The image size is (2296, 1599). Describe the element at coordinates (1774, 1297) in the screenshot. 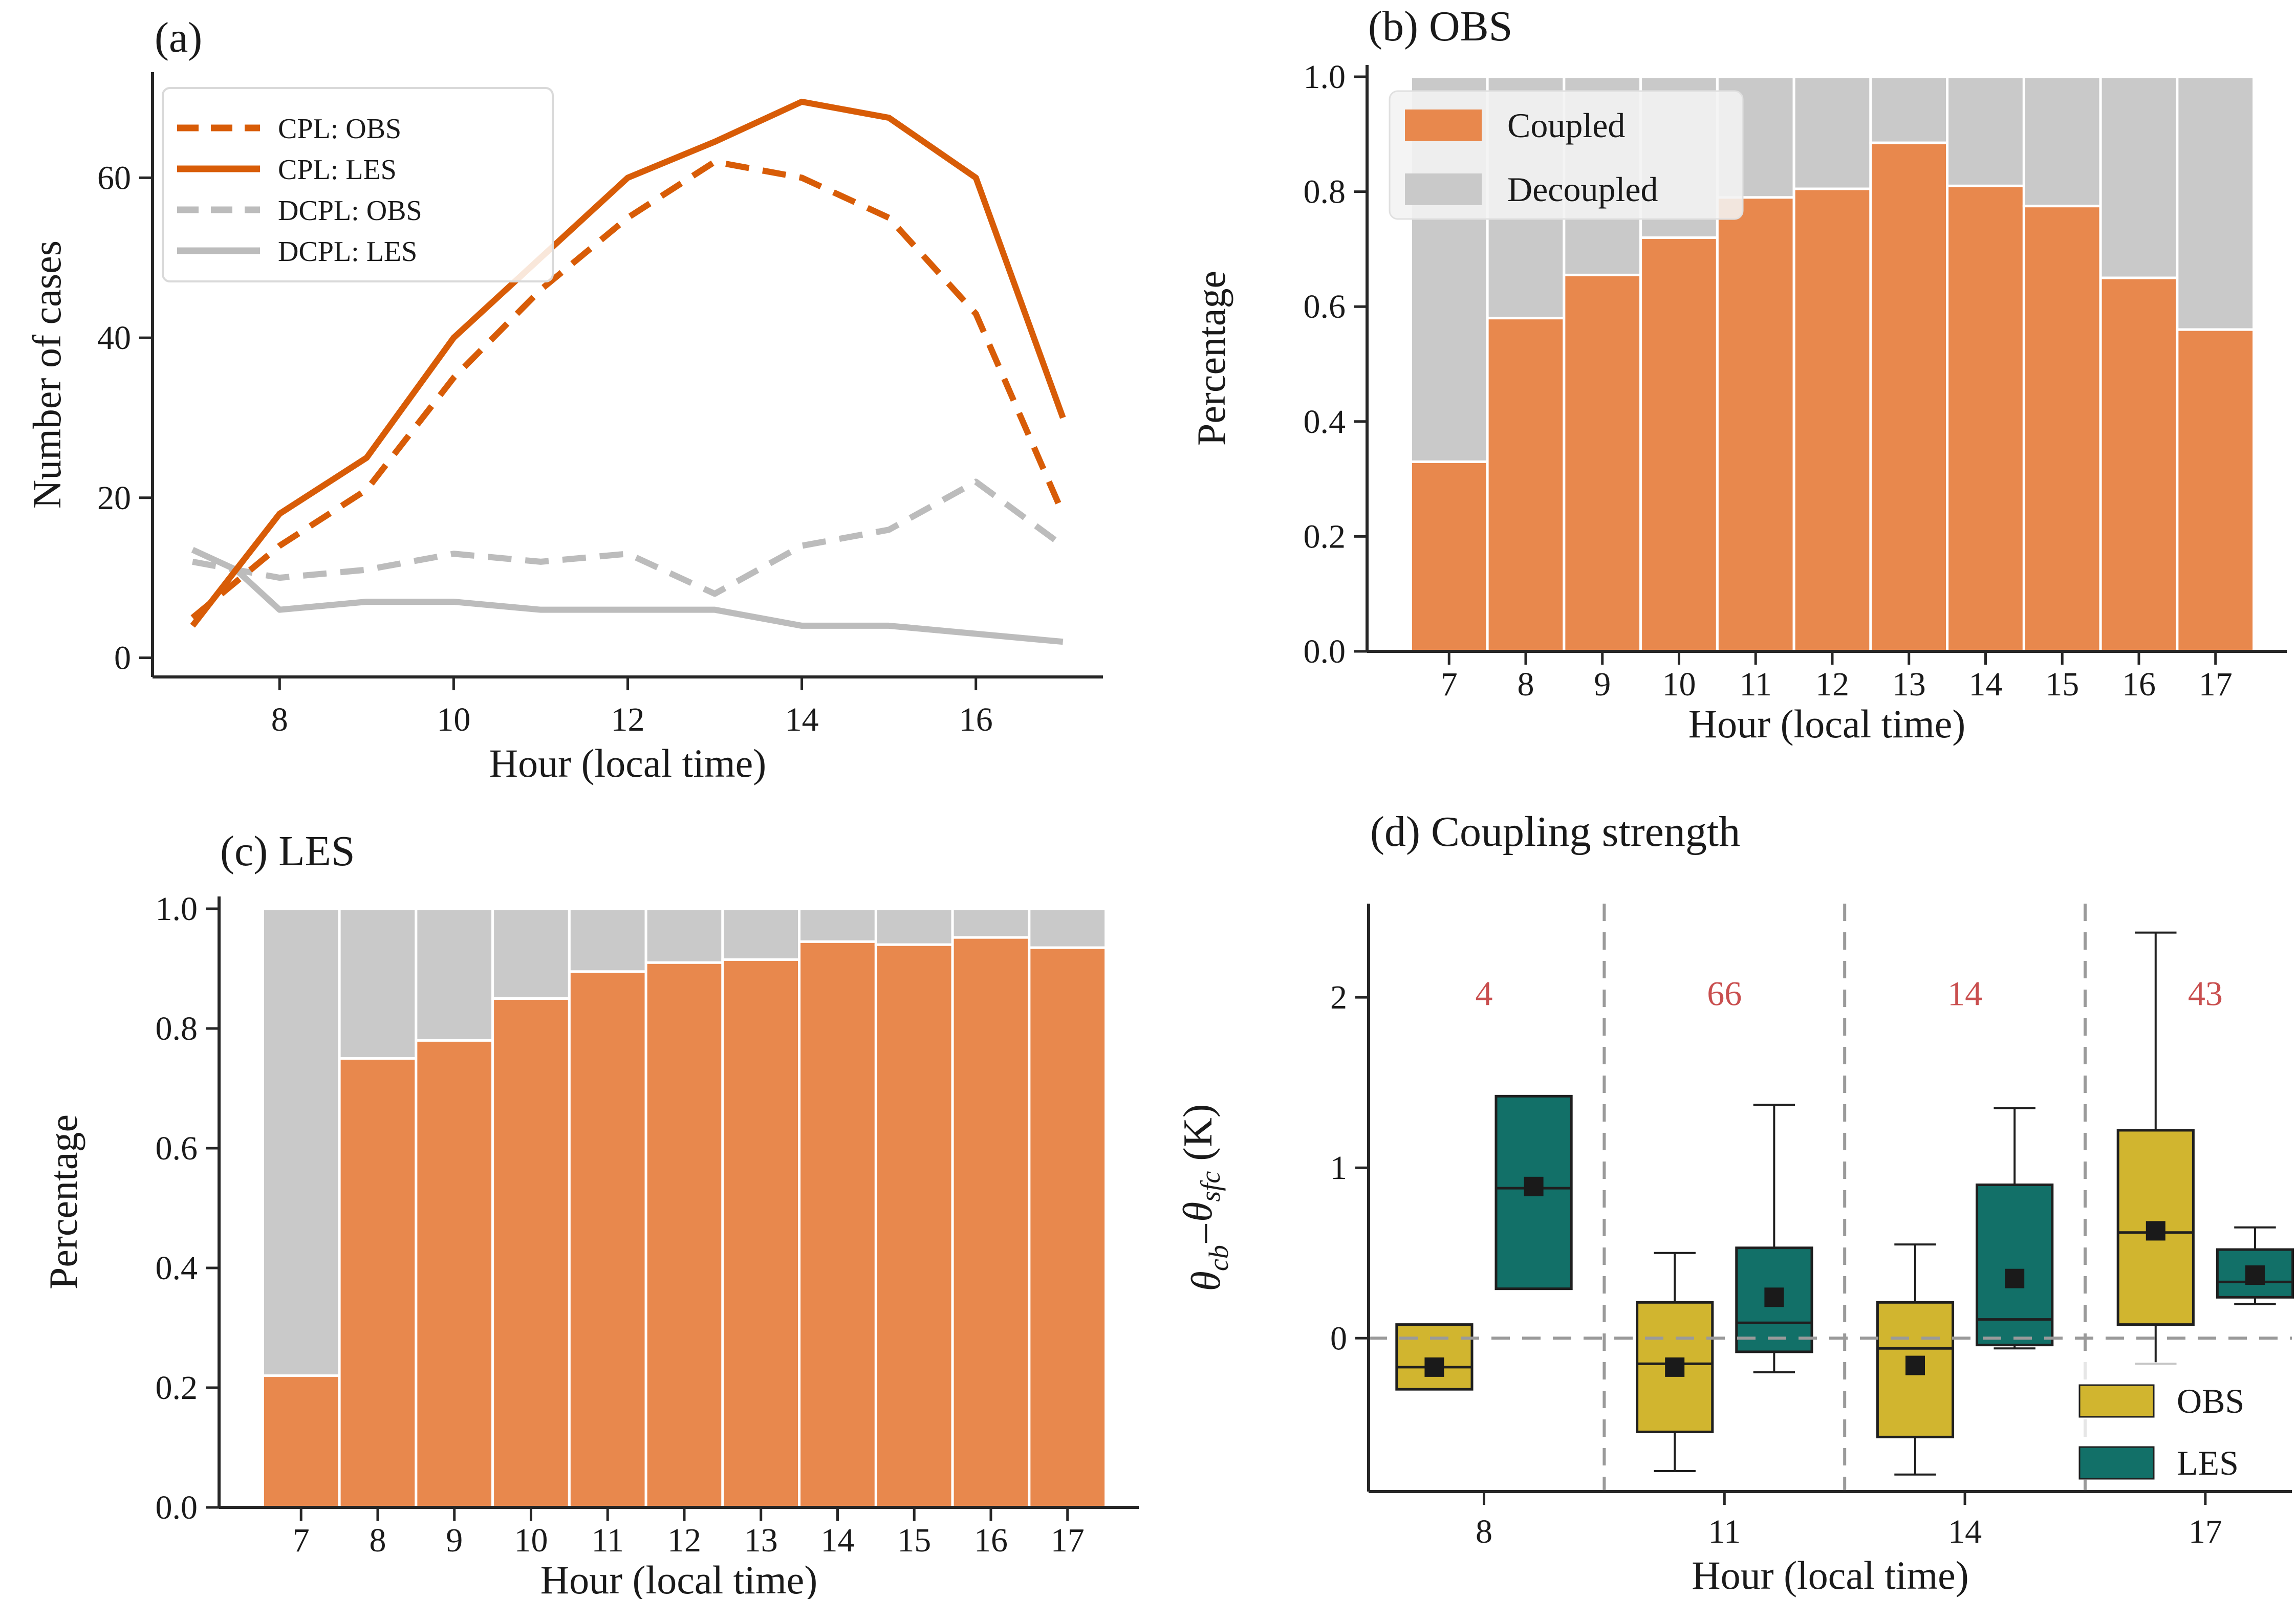

I see `les-11-mean-marker` at that location.